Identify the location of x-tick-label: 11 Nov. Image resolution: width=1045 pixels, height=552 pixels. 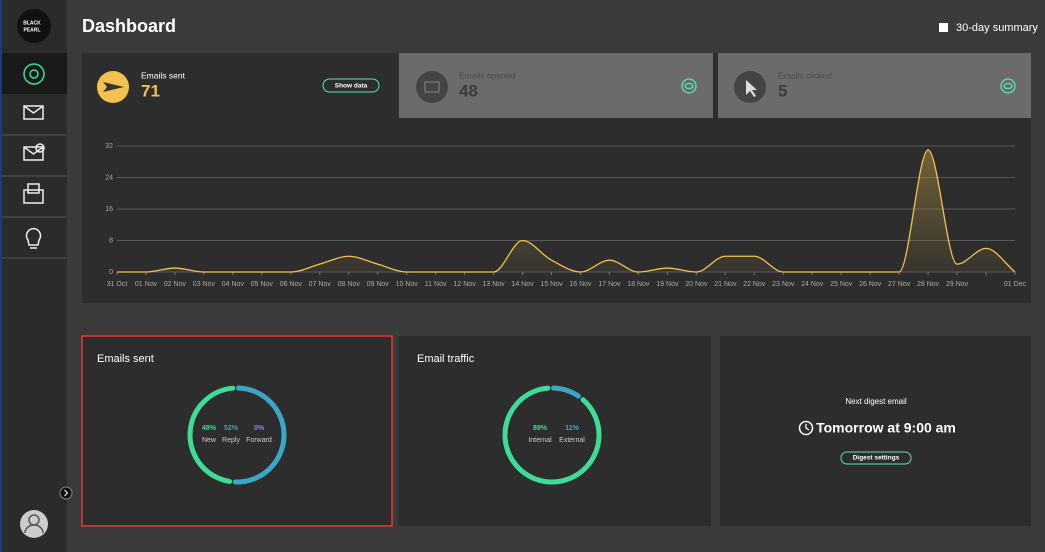
(436, 284).